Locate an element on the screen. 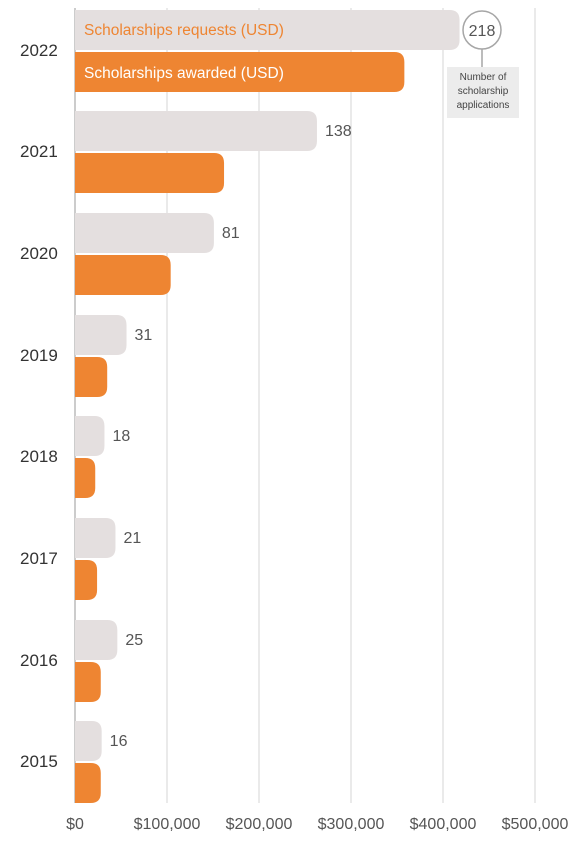  application-count-label: 218 is located at coordinates (482, 31).